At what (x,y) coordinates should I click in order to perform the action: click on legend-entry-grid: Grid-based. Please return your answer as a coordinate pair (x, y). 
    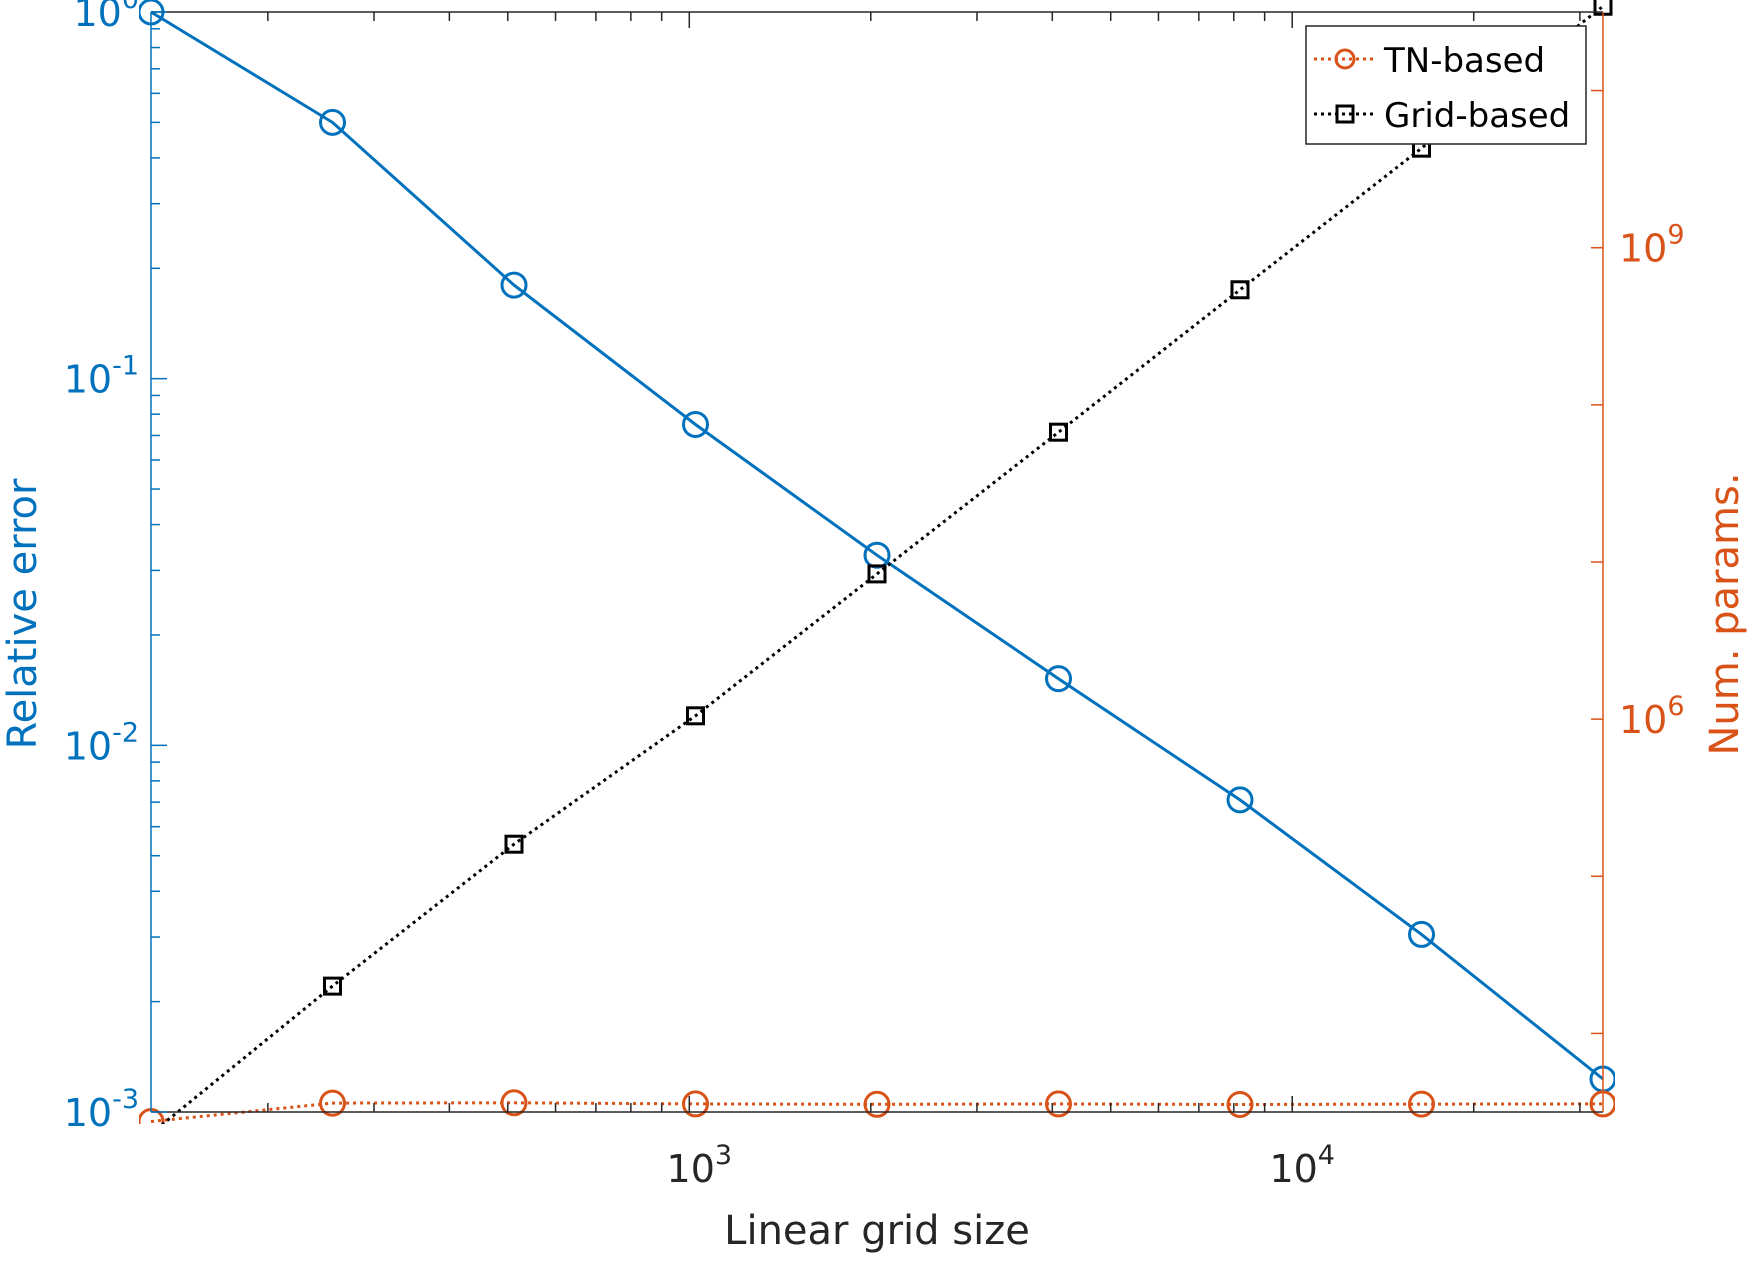
    Looking at the image, I should click on (1442, 116).